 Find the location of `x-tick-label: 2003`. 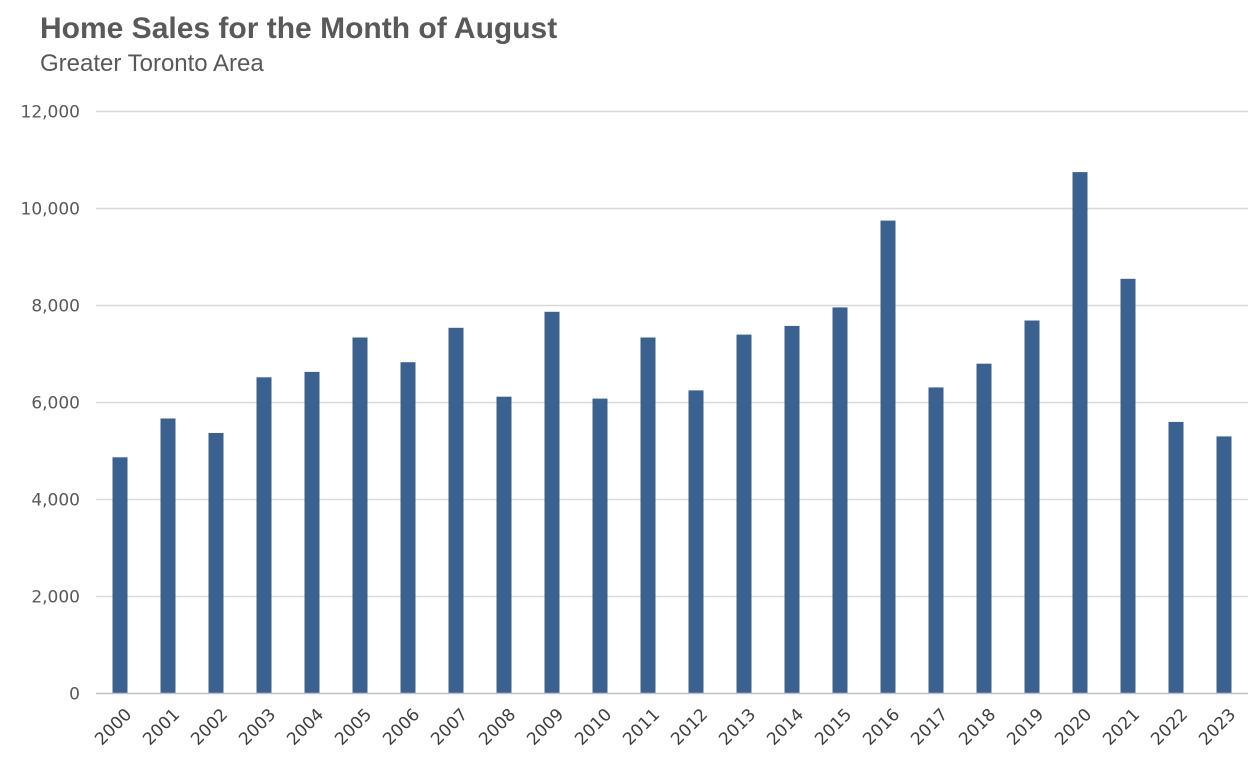

x-tick-label: 2003 is located at coordinates (257, 727).